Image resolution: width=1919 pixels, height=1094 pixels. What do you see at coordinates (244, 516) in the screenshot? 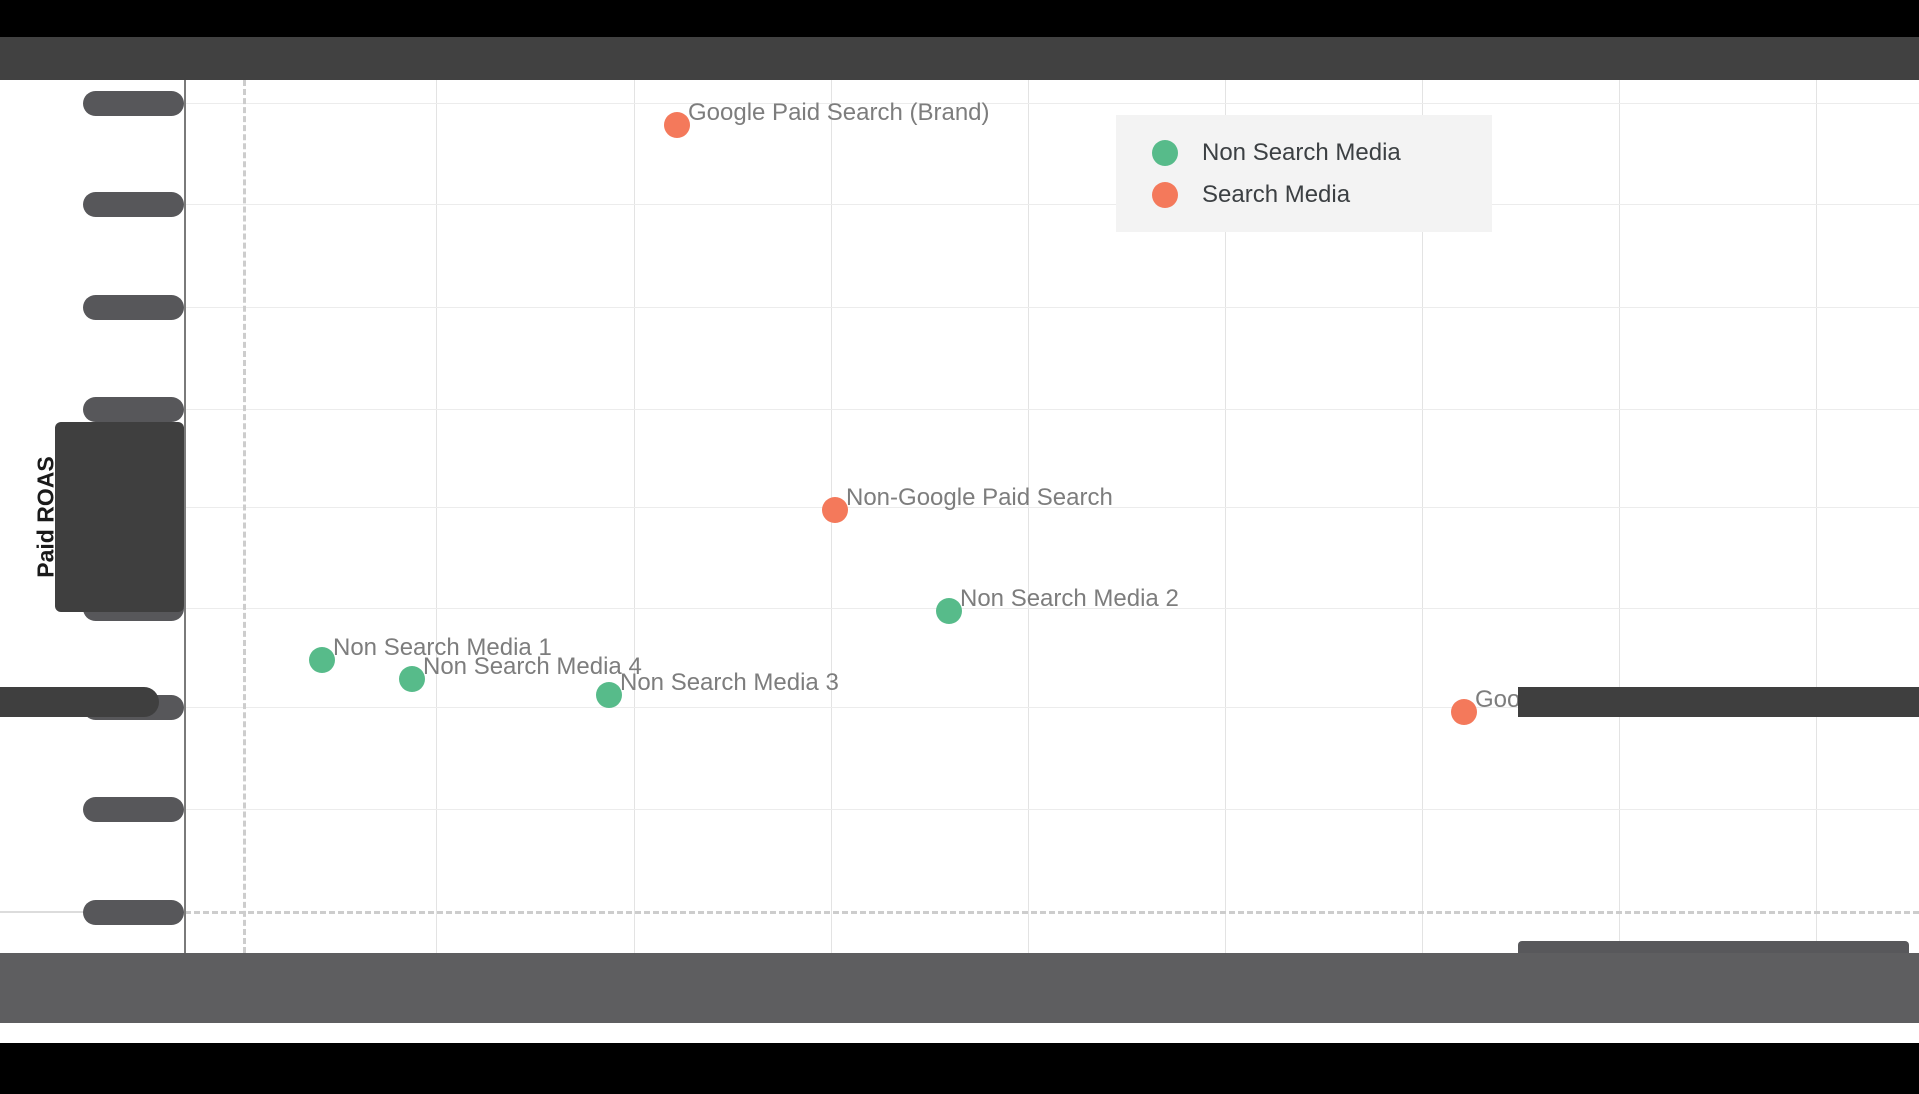
I see `vertical-reference-line` at bounding box center [244, 516].